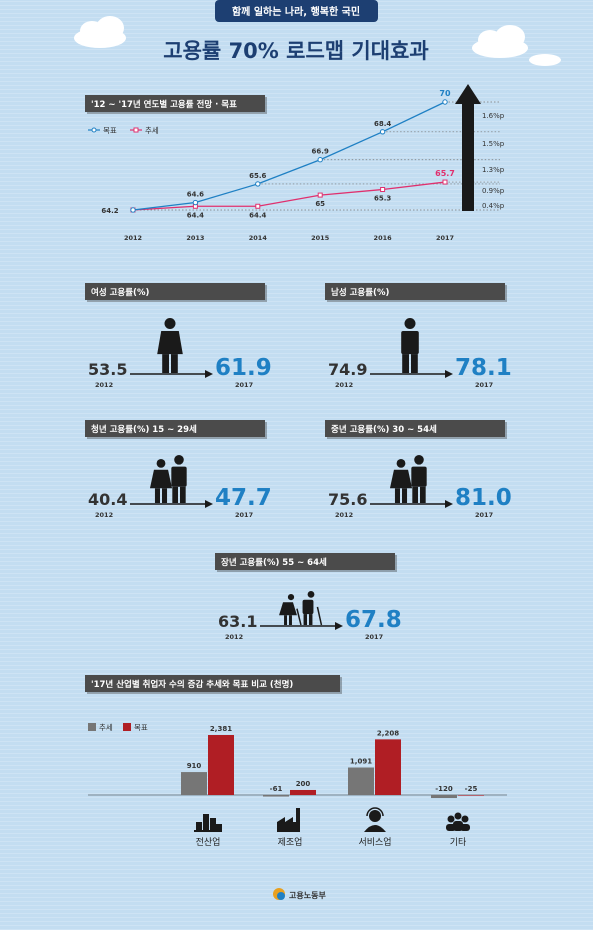 This screenshot has width=593, height=934. Describe the element at coordinates (361, 762) in the screenshot. I see `data-label: 1,091` at that location.